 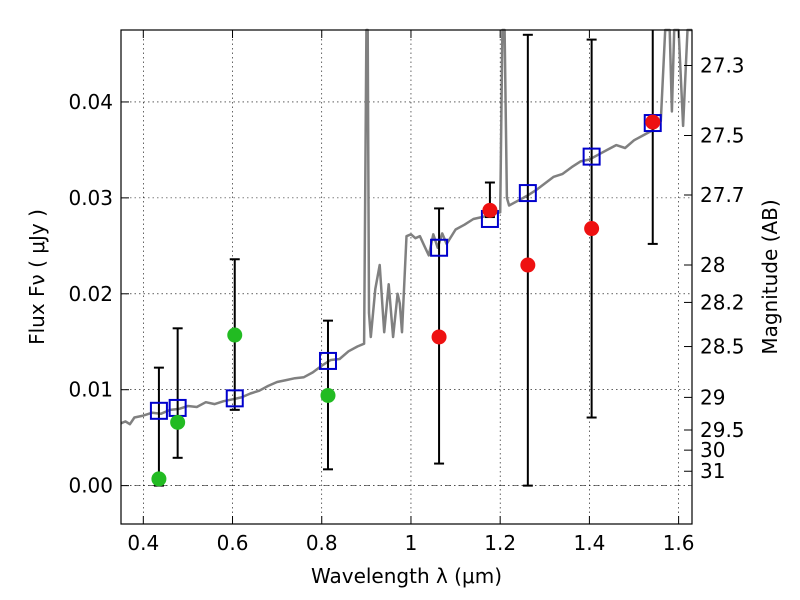 What do you see at coordinates (712, 450) in the screenshot?
I see `mag-tick-label: 30` at bounding box center [712, 450].